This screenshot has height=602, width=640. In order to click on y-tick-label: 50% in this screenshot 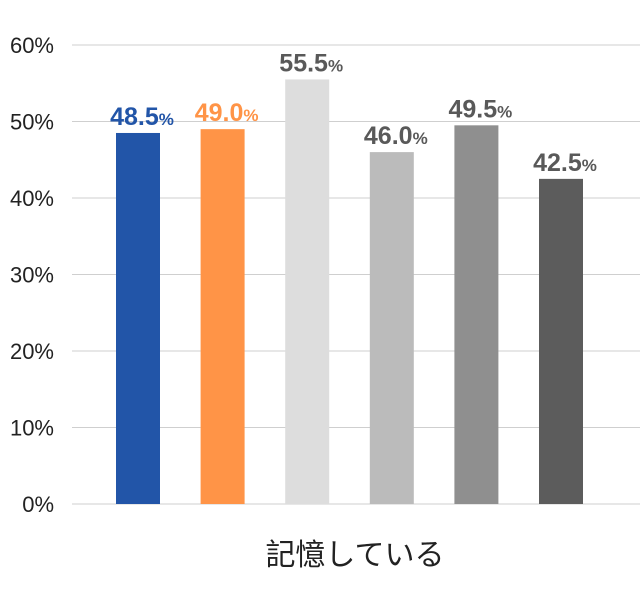, I will do `click(32, 122)`.